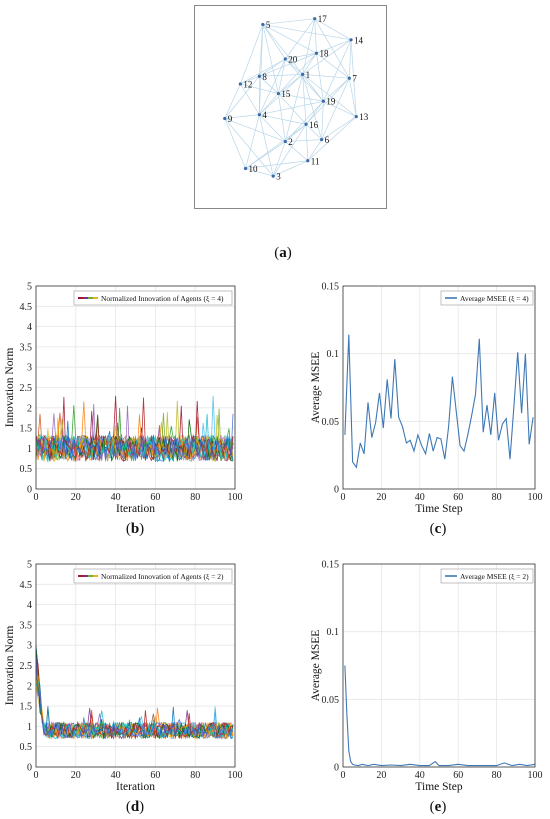  What do you see at coordinates (230, 119) in the screenshot?
I see `network-node-label: 9` at bounding box center [230, 119].